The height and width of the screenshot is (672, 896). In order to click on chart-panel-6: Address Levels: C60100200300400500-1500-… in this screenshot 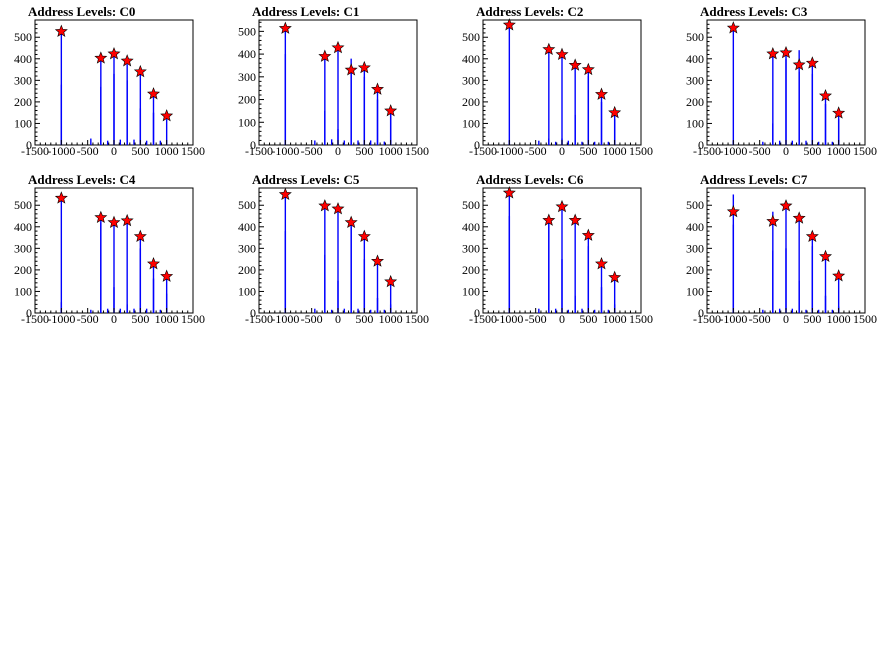, I will do `click(557, 249)`.